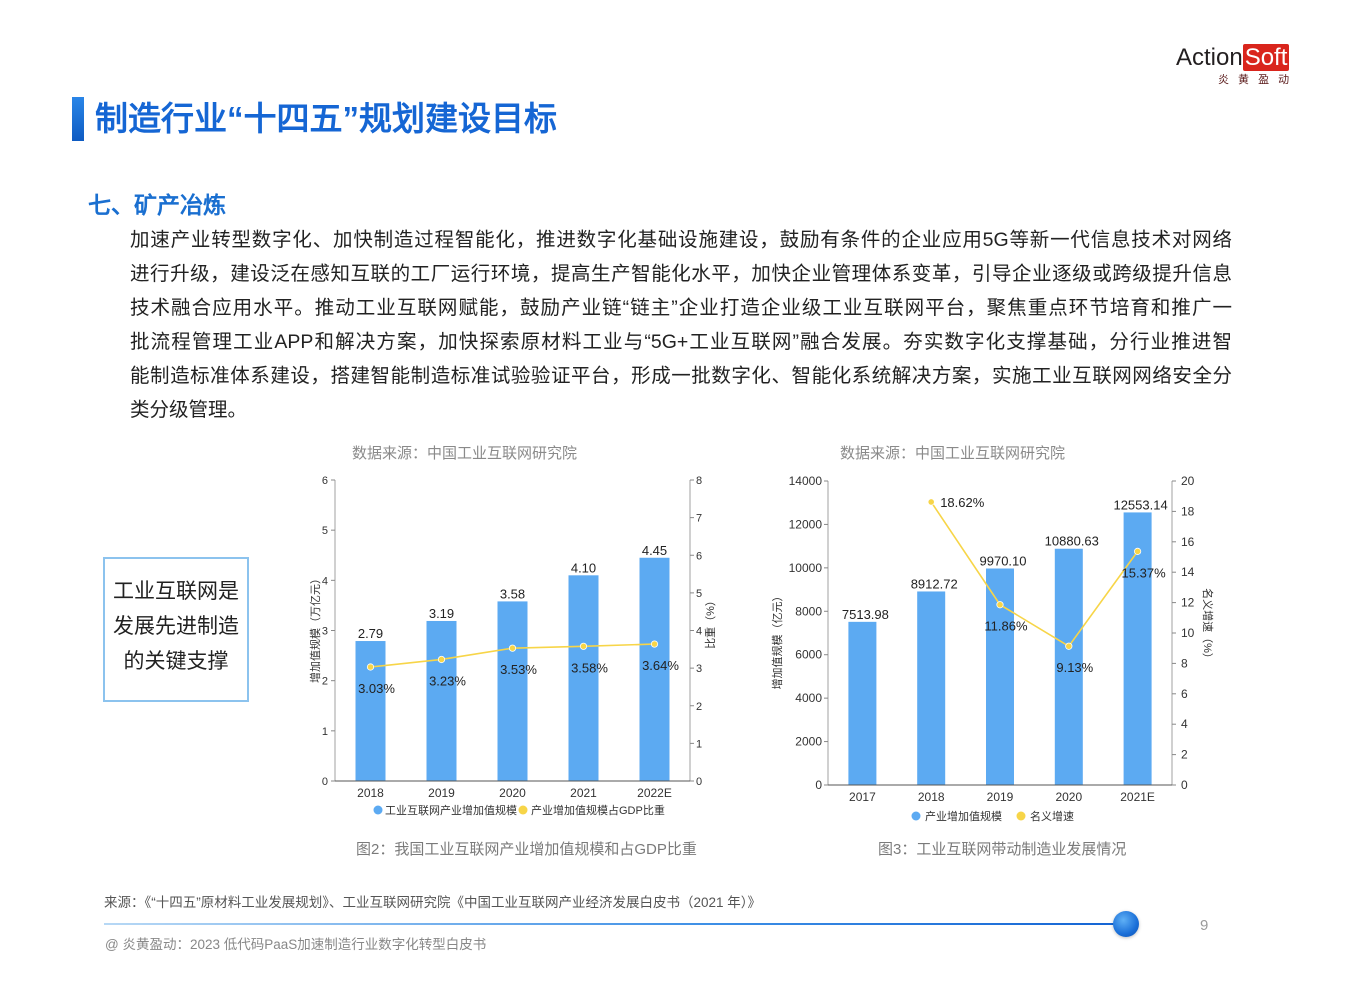  I want to click on bar-value-label: 8912.72, so click(934, 583).